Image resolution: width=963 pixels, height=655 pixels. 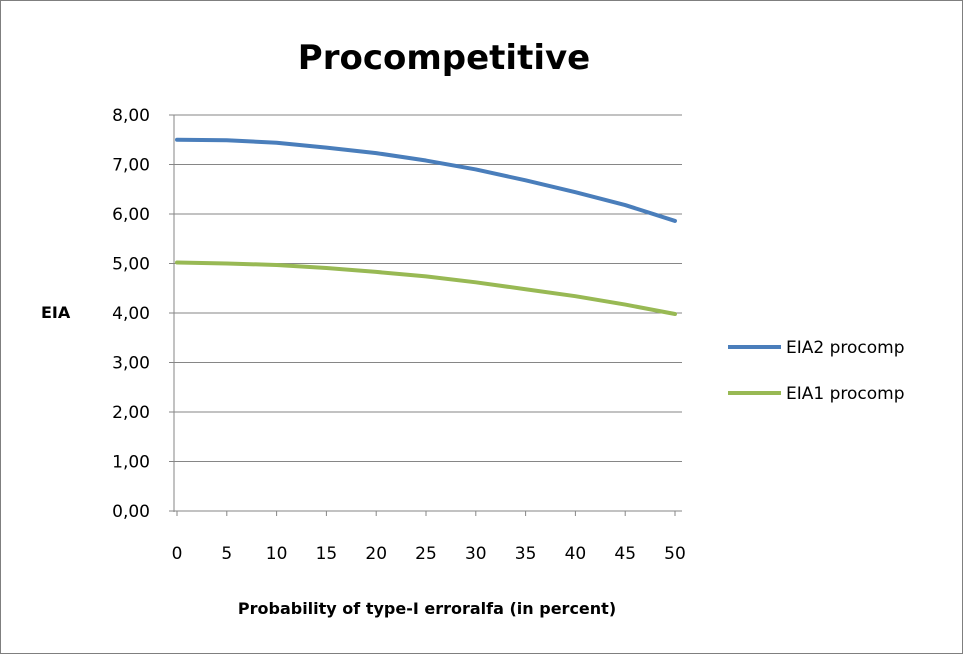 What do you see at coordinates (426, 554) in the screenshot?
I see `x-tick-label: 25` at bounding box center [426, 554].